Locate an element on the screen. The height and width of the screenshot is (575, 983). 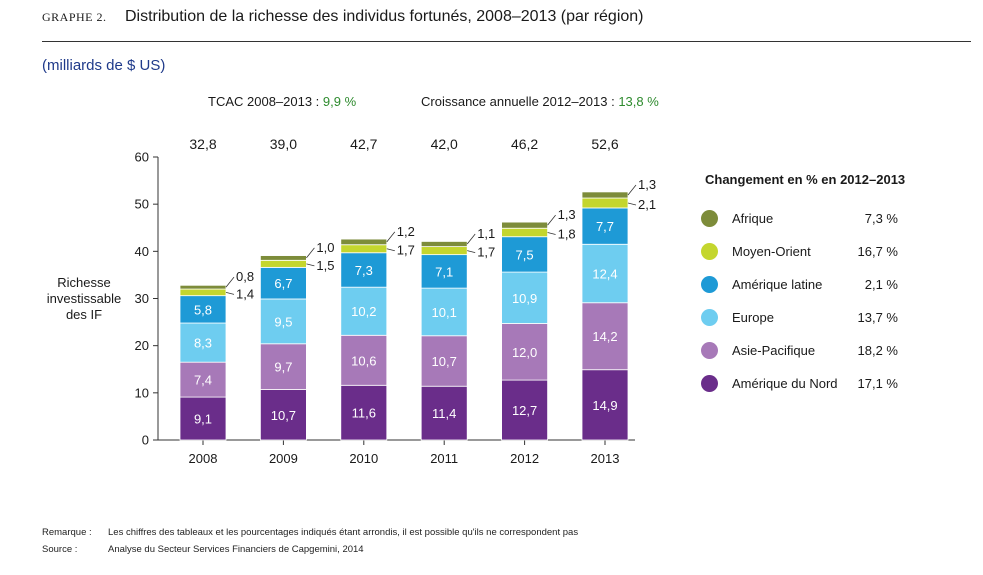
segment-value-label: 12,4 is located at coordinates (604, 274).